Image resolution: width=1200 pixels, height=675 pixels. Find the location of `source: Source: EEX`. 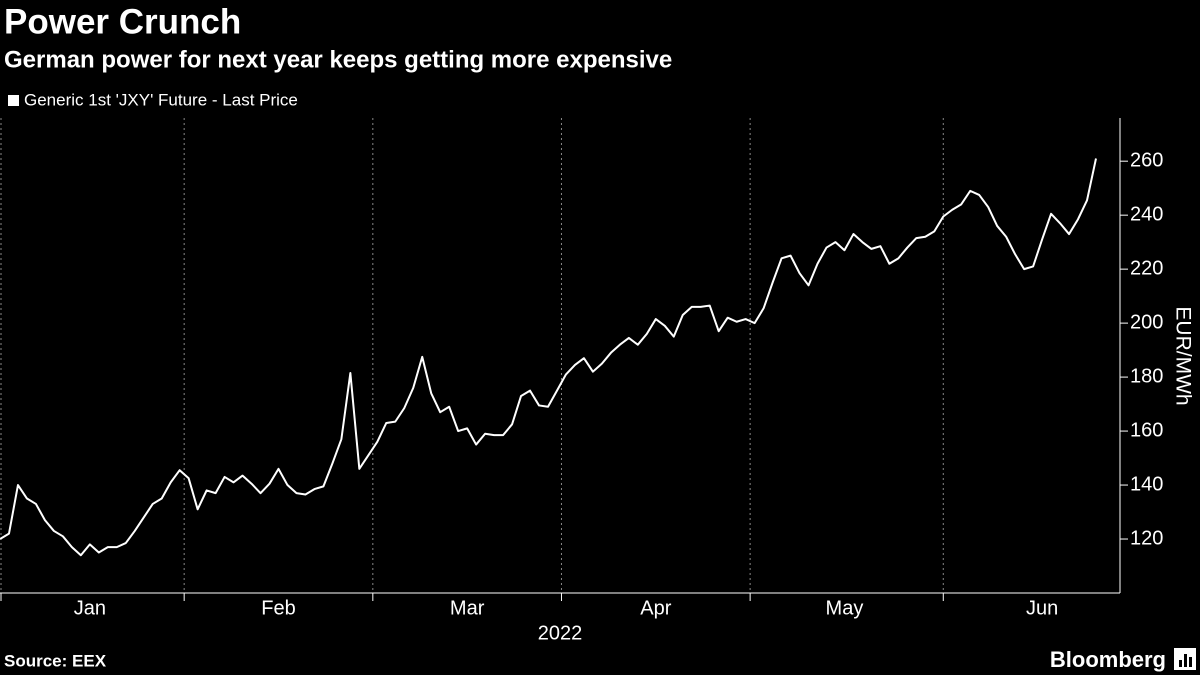

source: Source: EEX is located at coordinates (55, 660).